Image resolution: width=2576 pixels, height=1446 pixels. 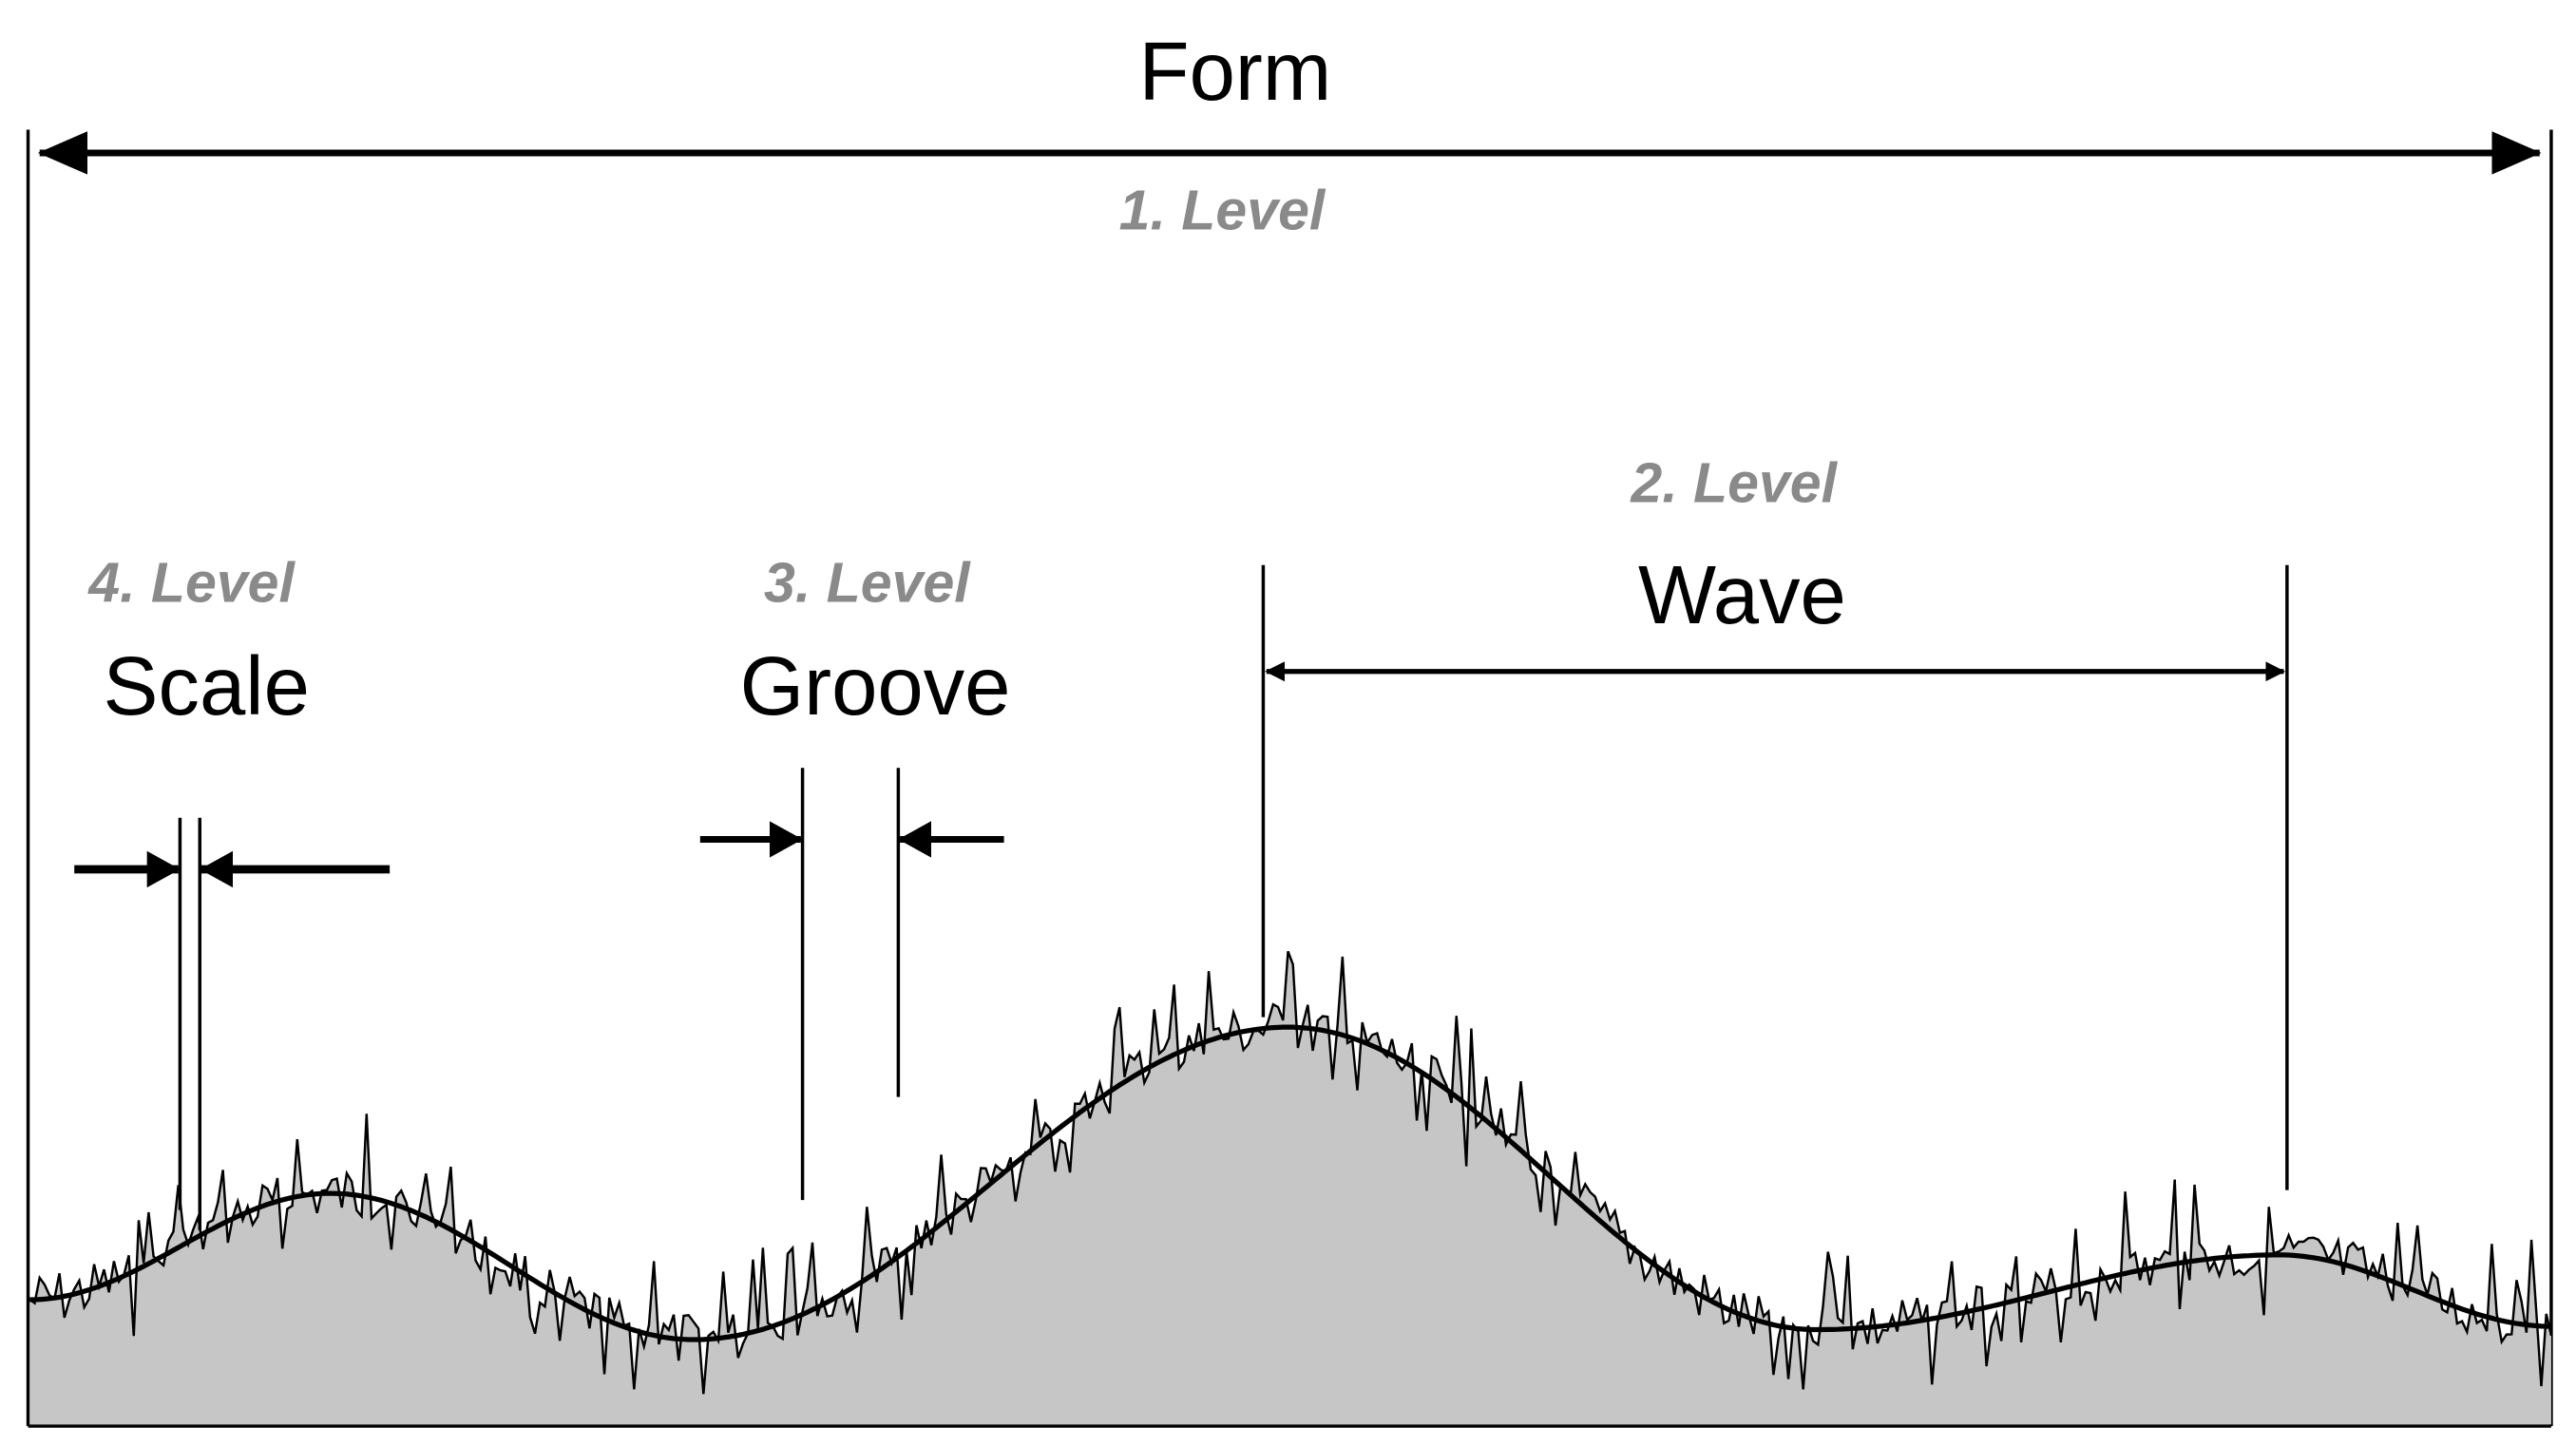 What do you see at coordinates (867, 582) in the screenshot?
I see `groove-level-label: 3. Level` at bounding box center [867, 582].